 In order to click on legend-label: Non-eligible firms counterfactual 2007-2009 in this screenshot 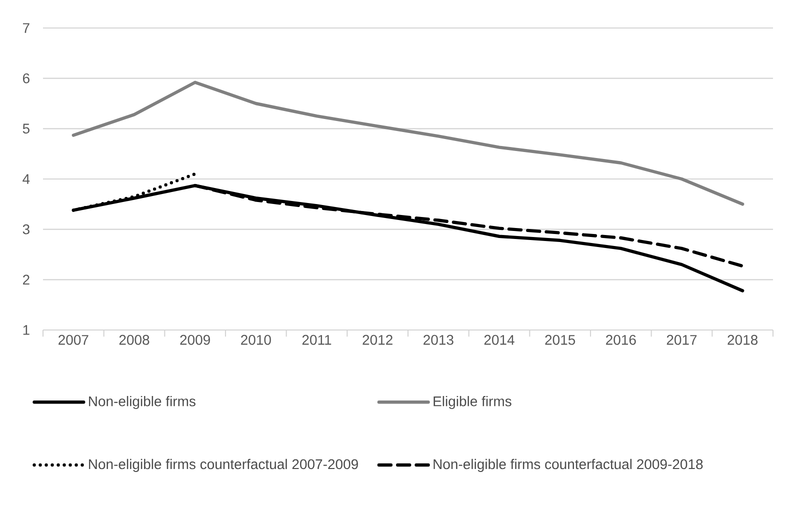, I will do `click(223, 465)`.